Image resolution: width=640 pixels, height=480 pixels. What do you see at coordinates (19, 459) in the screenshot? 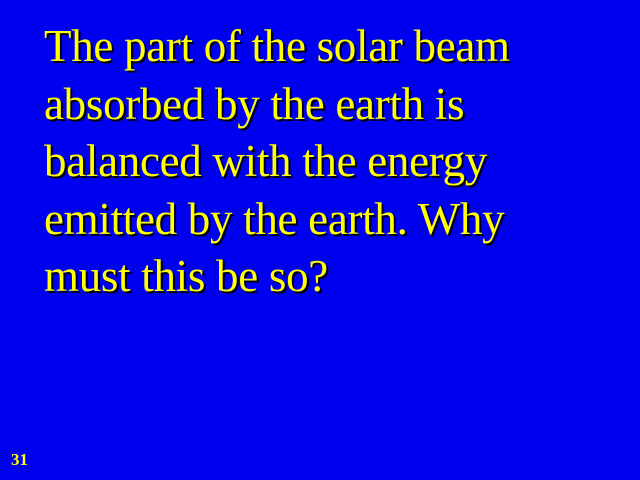
I see `slide-number: 31` at bounding box center [19, 459].